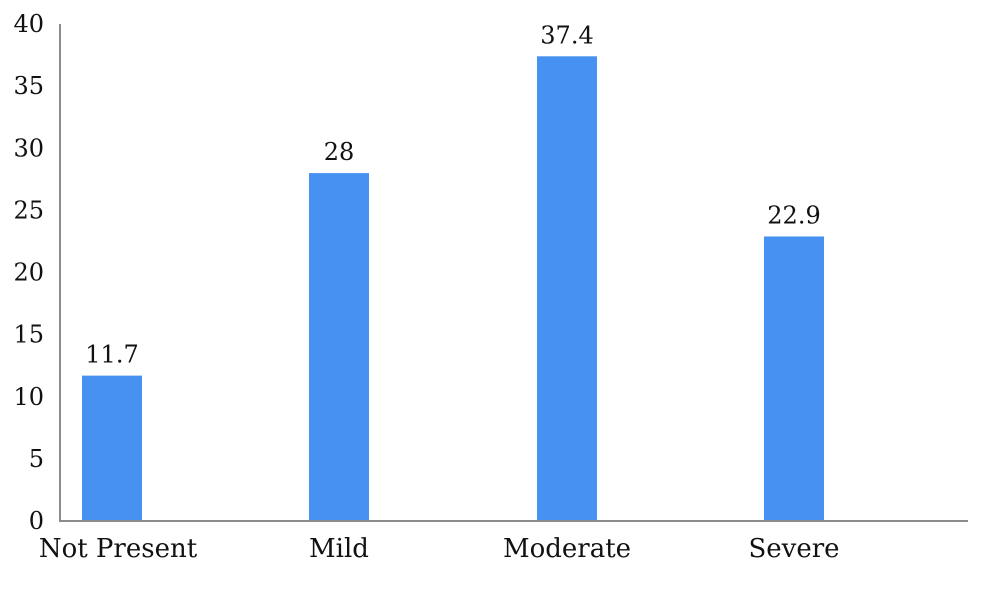 The image size is (1000, 609). What do you see at coordinates (567, 549) in the screenshot?
I see `x-category-label: Moderate` at bounding box center [567, 549].